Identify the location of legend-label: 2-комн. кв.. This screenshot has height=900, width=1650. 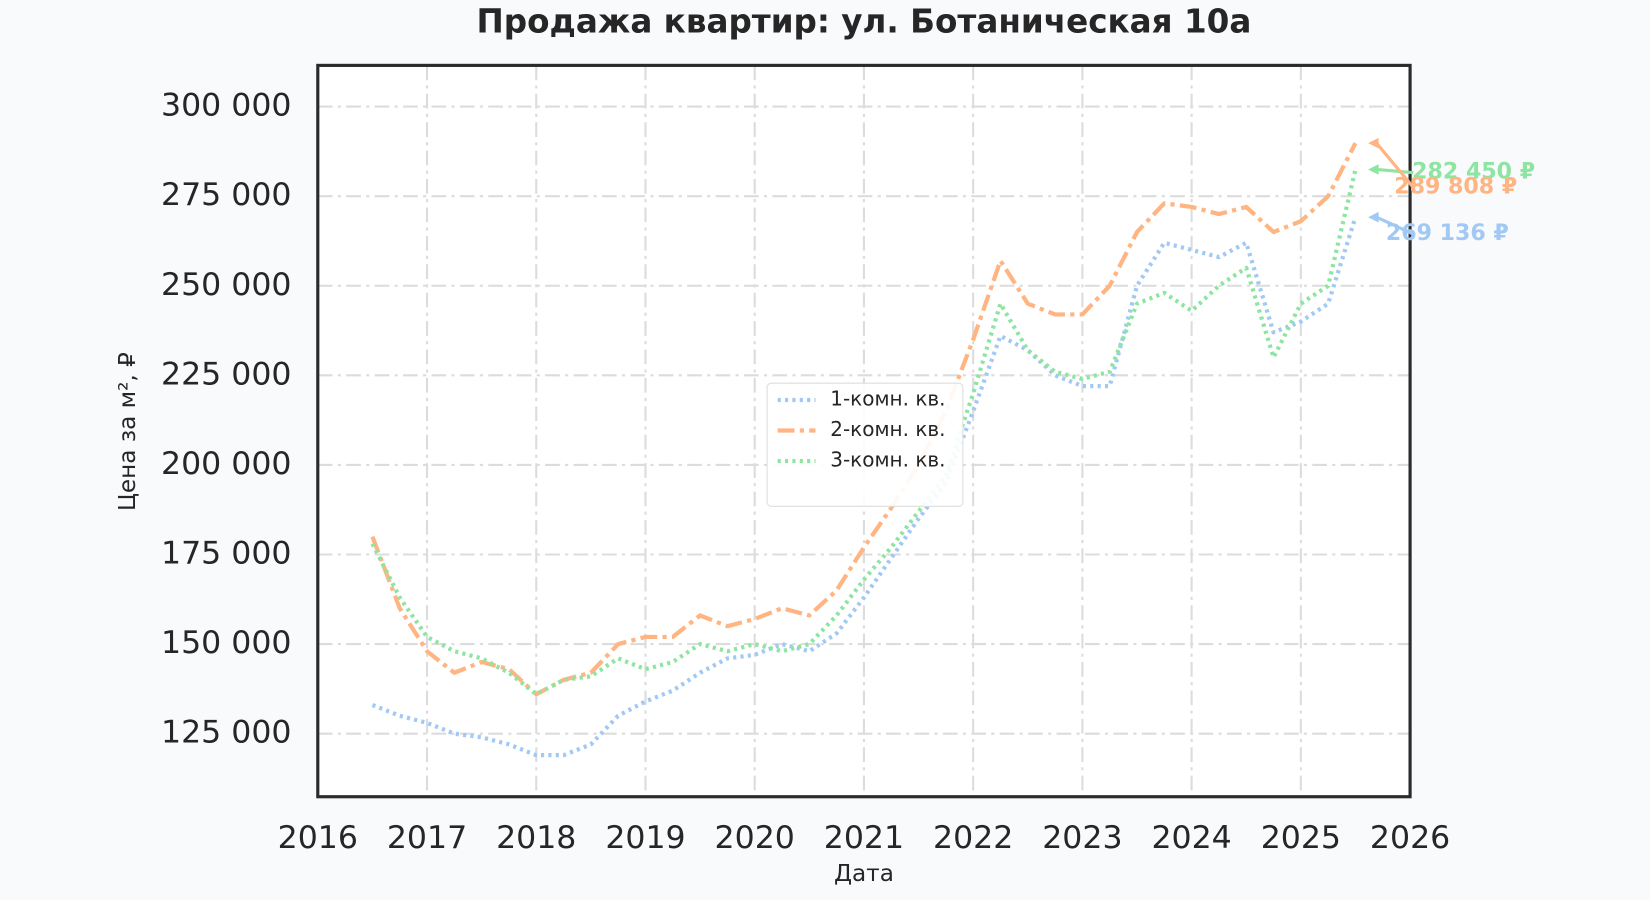
(887, 429).